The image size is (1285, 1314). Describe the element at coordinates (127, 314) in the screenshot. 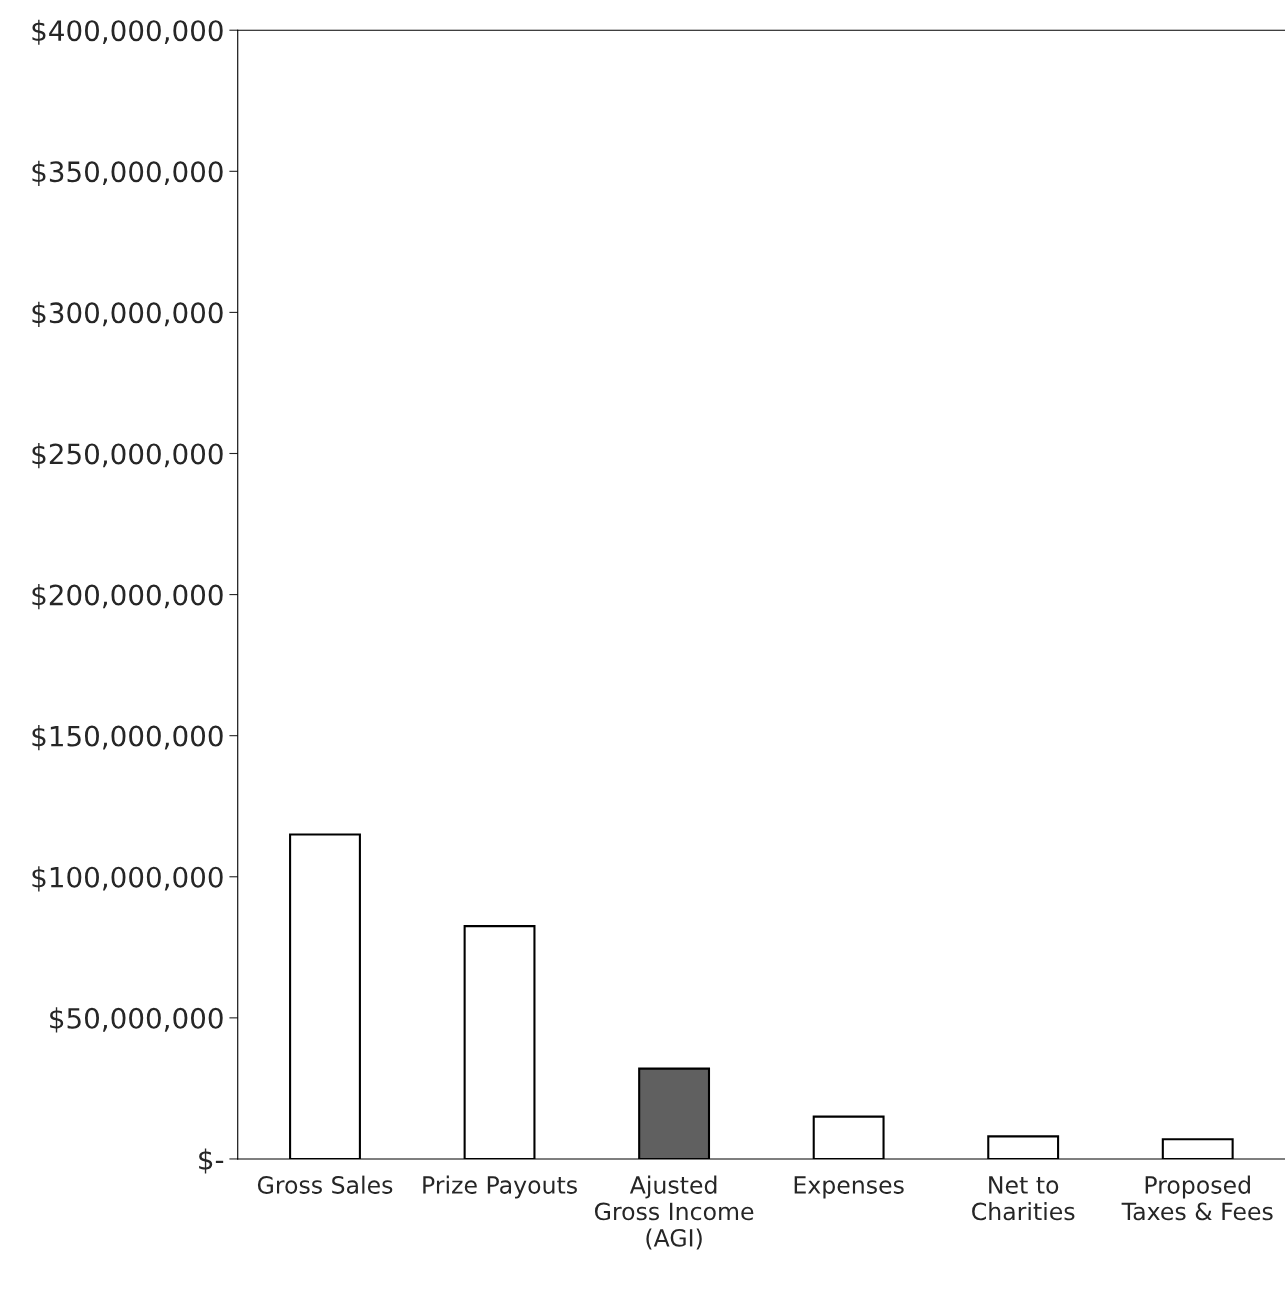

I see `y-tick-label: $300,000,000` at that location.